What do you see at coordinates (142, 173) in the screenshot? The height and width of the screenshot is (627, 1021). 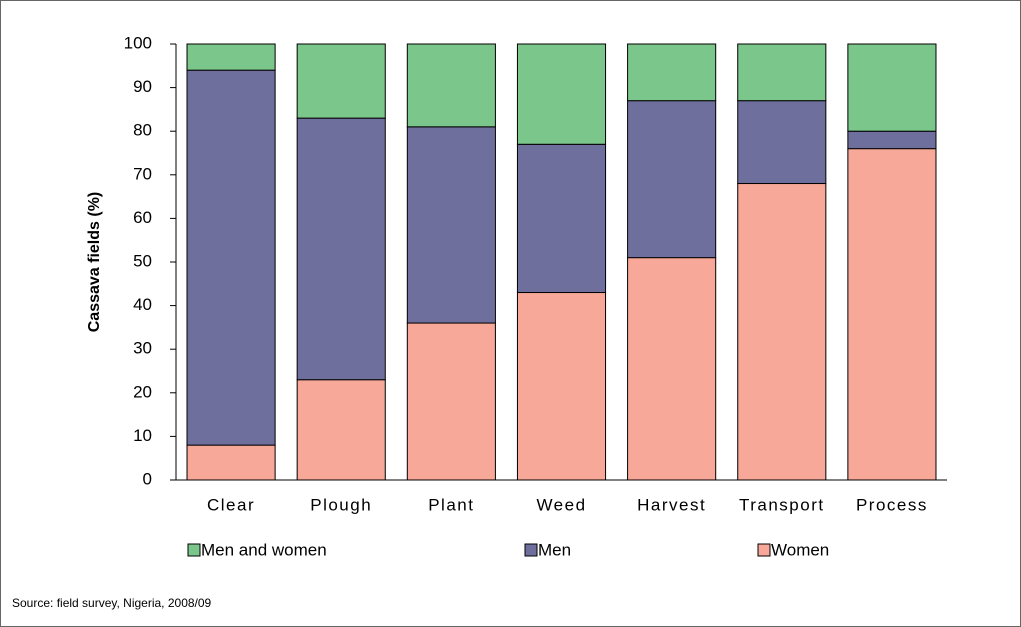 I see `y-tick-label: 70` at bounding box center [142, 173].